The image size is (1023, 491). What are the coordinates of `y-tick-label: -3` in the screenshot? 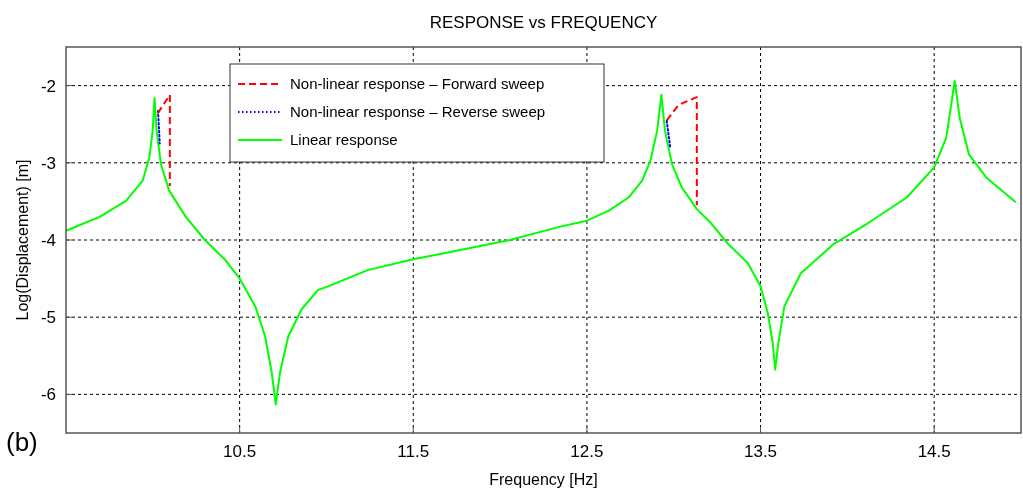 It's located at (48, 163).